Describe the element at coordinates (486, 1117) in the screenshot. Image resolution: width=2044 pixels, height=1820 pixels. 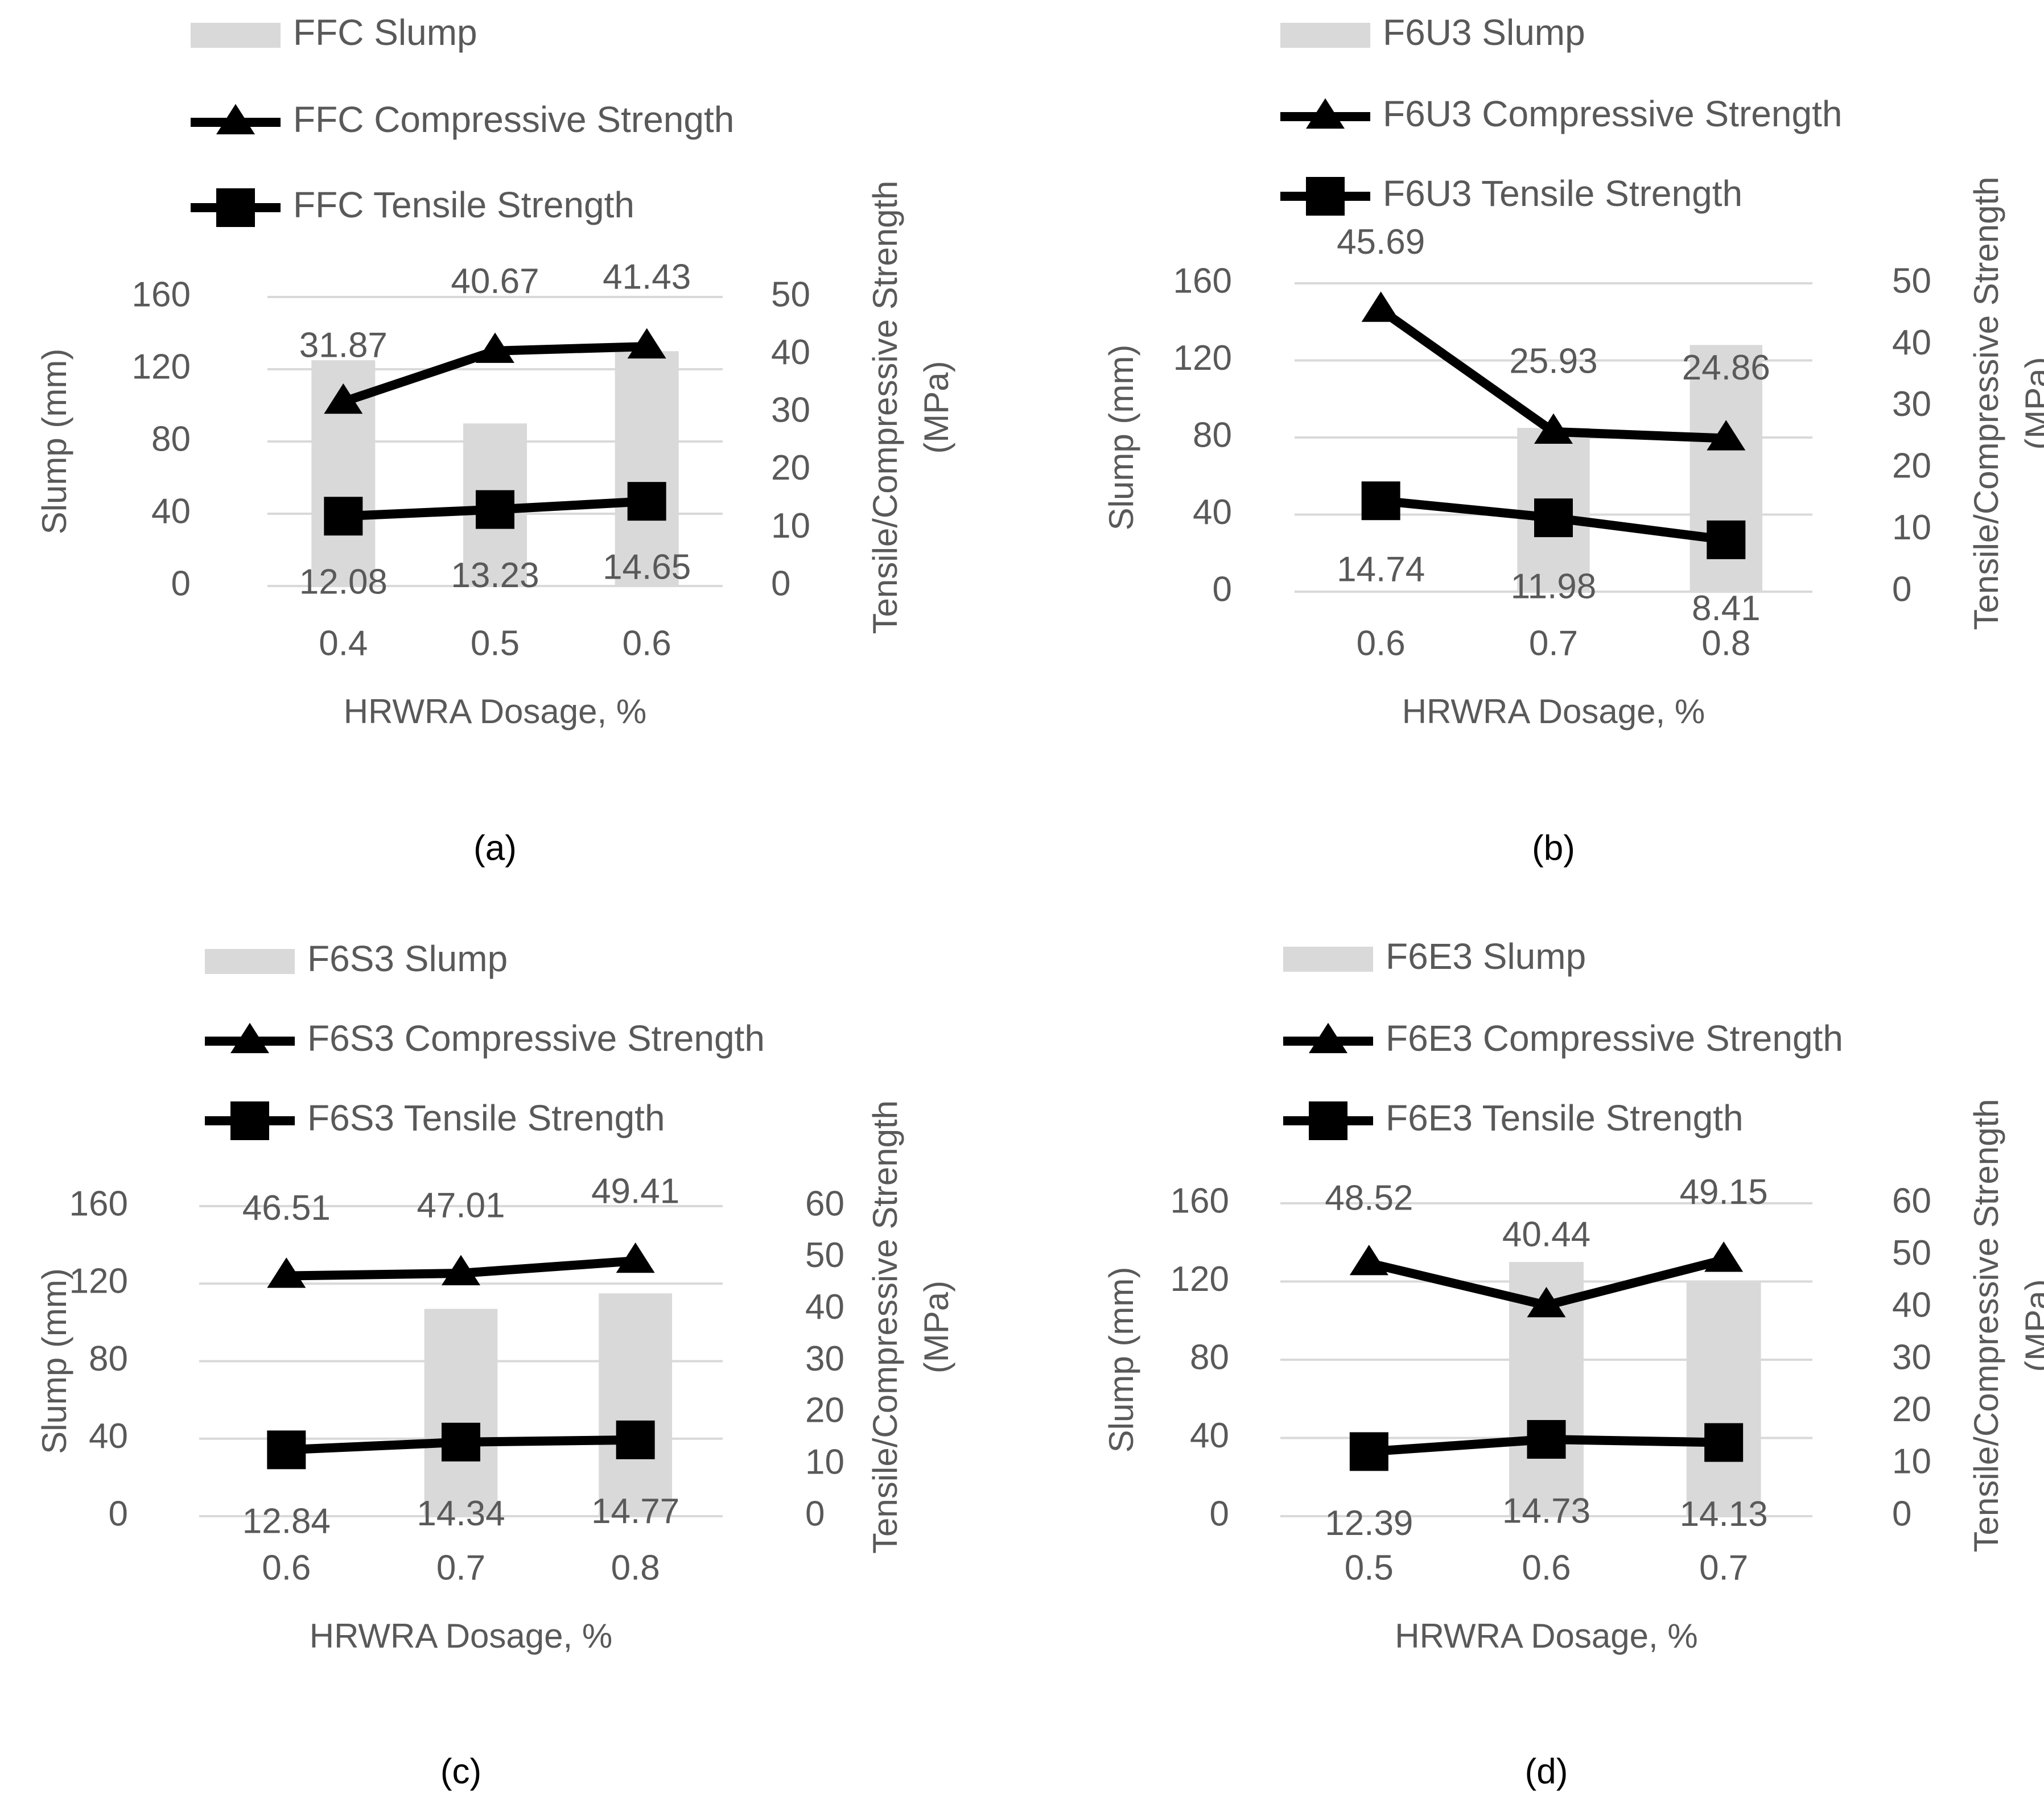
I see `legend-label-tensile: F6S3 Tensile Strength` at that location.